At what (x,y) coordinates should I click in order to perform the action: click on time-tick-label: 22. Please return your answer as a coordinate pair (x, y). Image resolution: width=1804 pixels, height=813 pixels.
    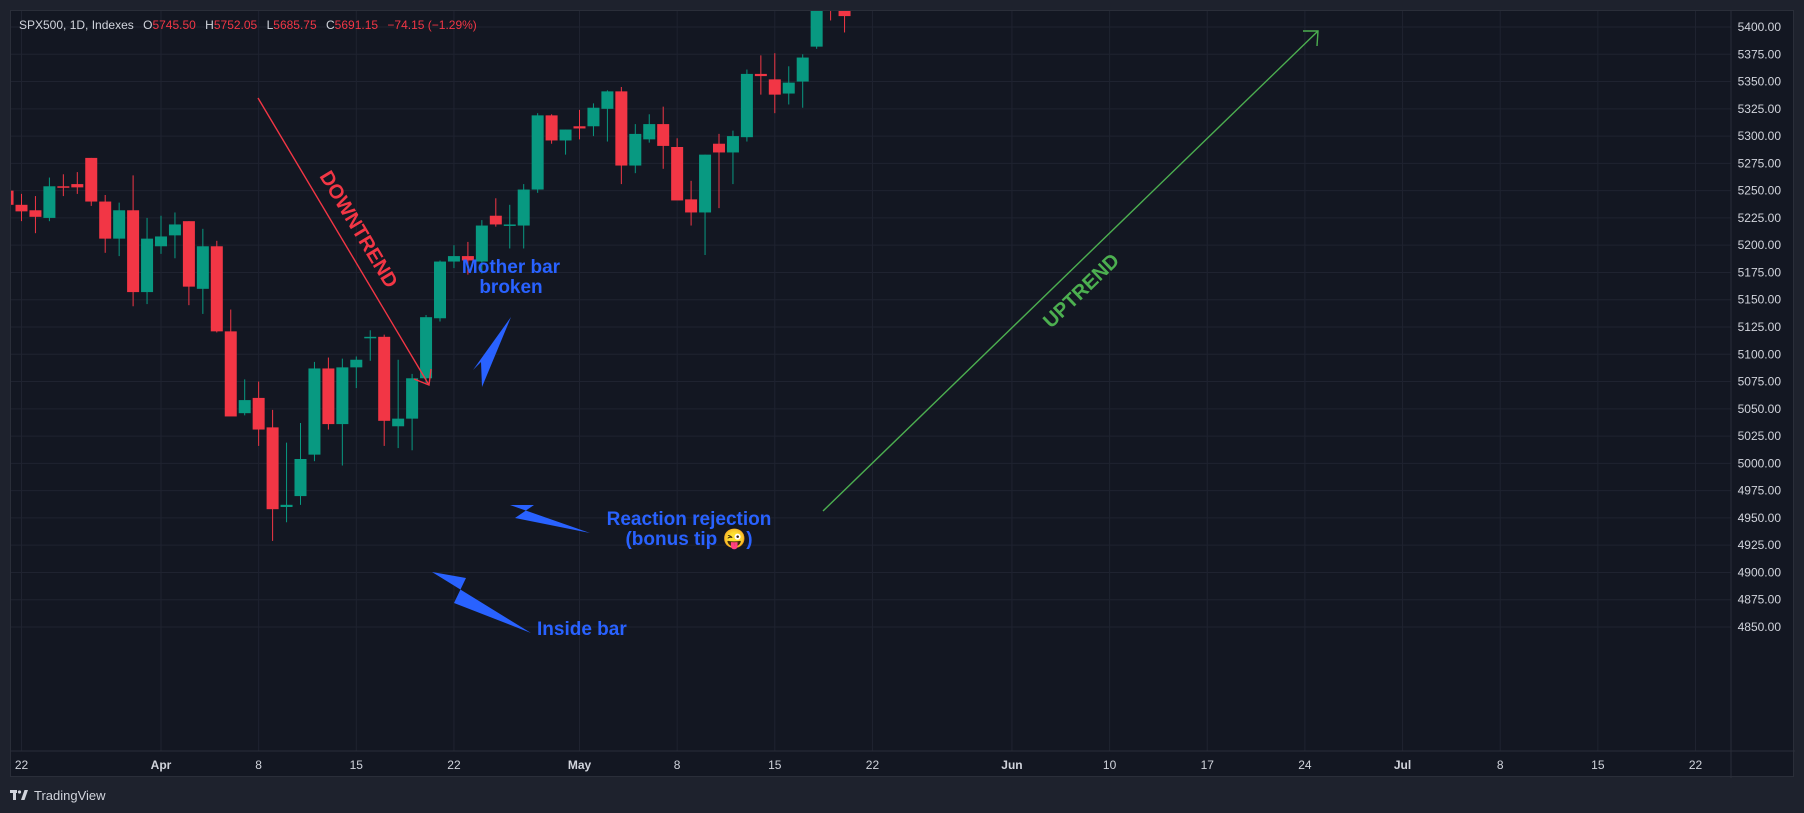
    Looking at the image, I should click on (1696, 765).